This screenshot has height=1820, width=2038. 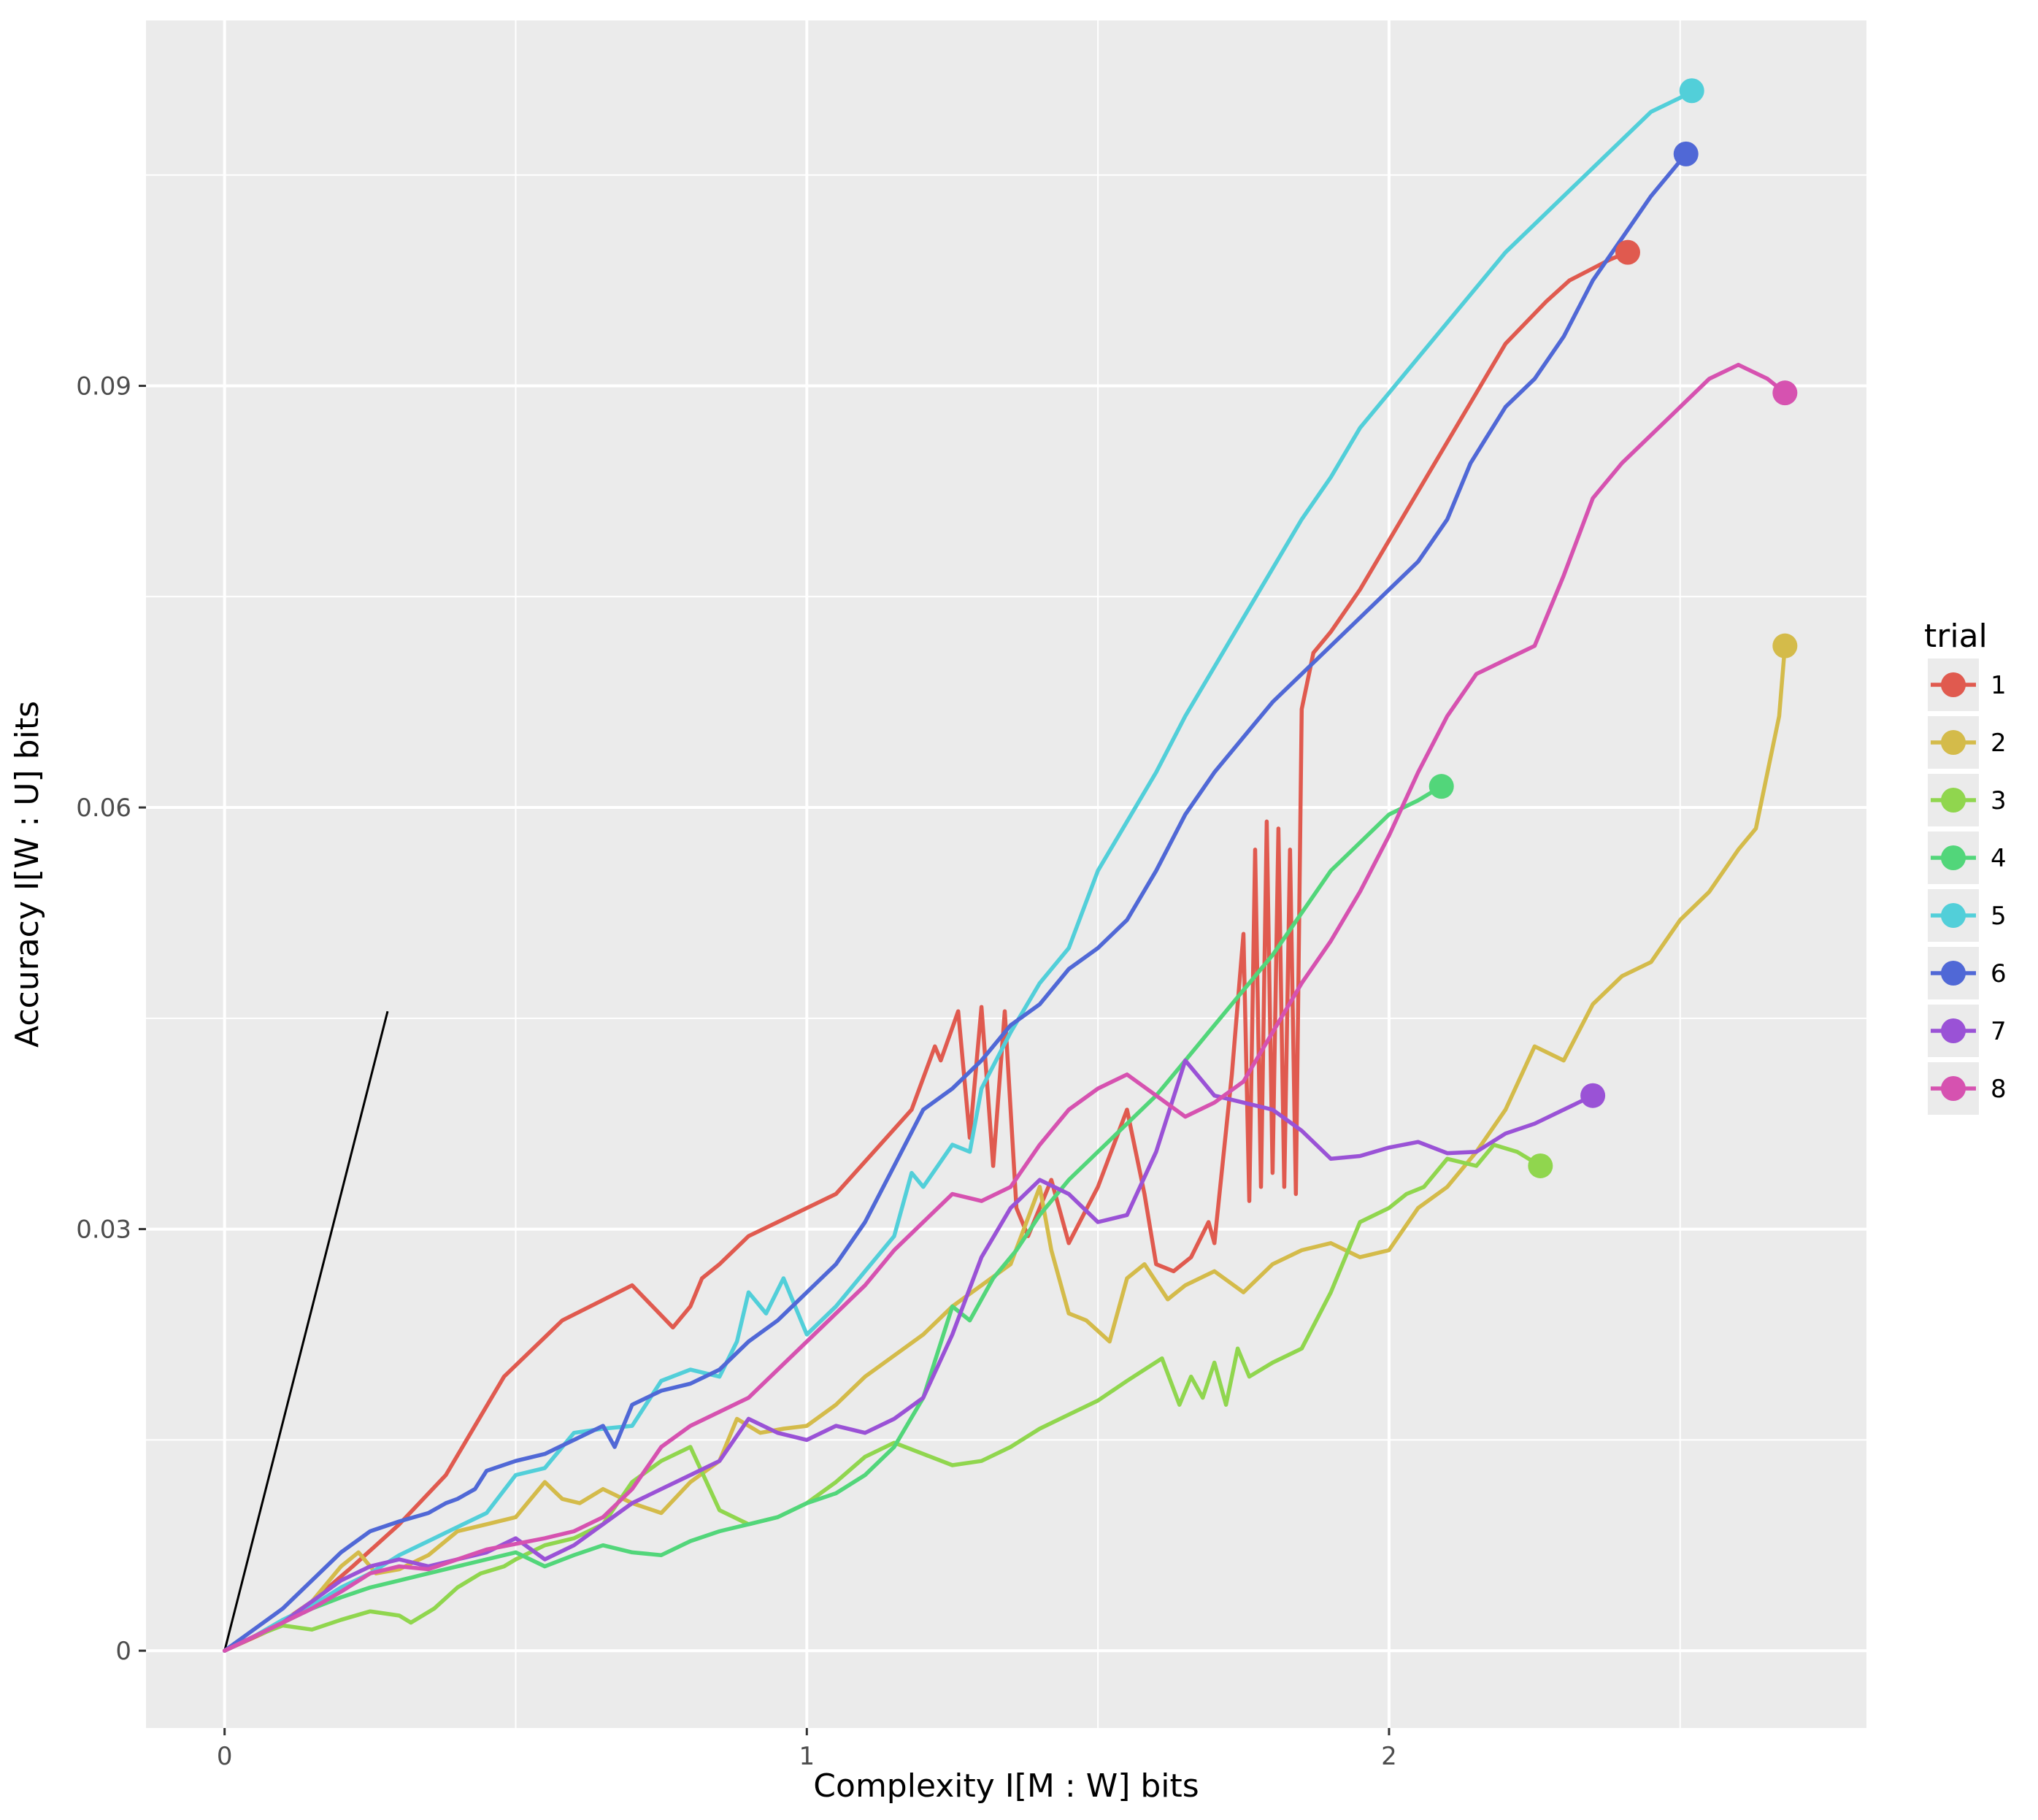 What do you see at coordinates (1999, 1031) in the screenshot?
I see `legend-label-7: 7` at bounding box center [1999, 1031].